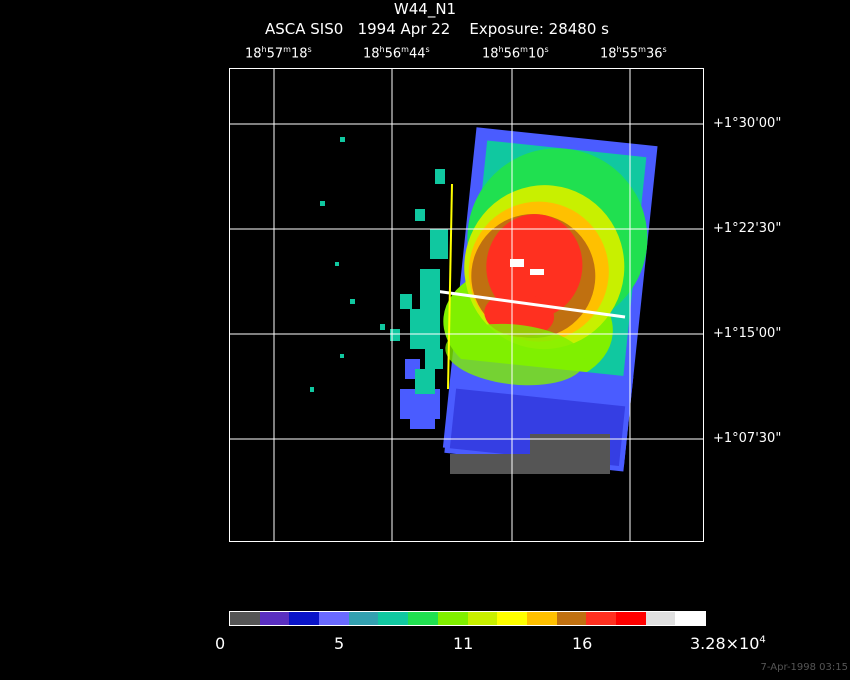 Image resolution: width=850 pixels, height=680 pixels. I want to click on timestamp: 7-Apr-1998 03:15, so click(804, 667).